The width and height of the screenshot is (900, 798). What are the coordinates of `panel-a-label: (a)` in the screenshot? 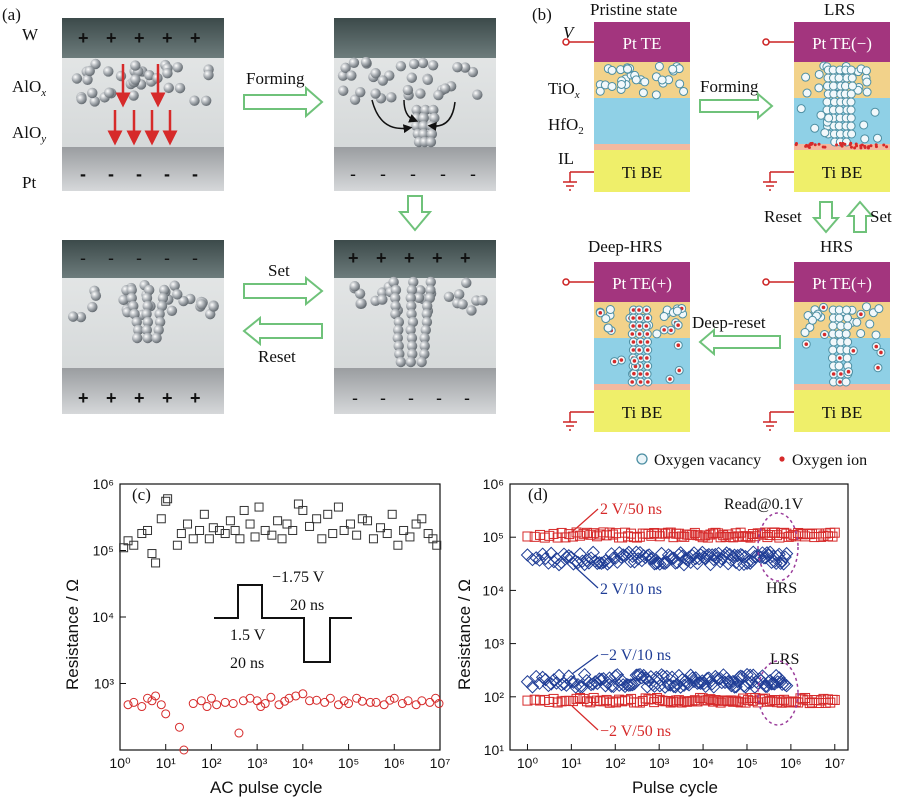 It's located at (11, 14).